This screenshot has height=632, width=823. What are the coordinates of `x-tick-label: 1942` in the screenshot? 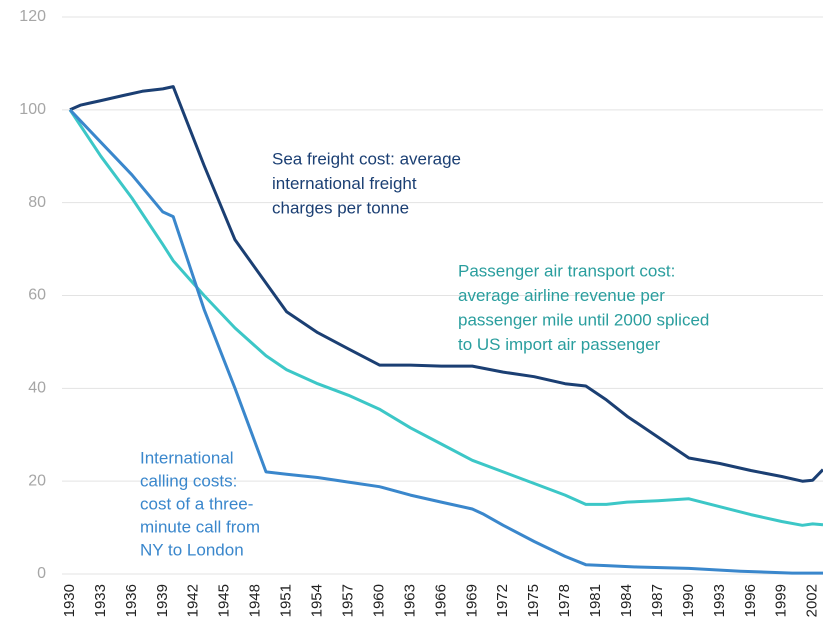 It's located at (193, 600).